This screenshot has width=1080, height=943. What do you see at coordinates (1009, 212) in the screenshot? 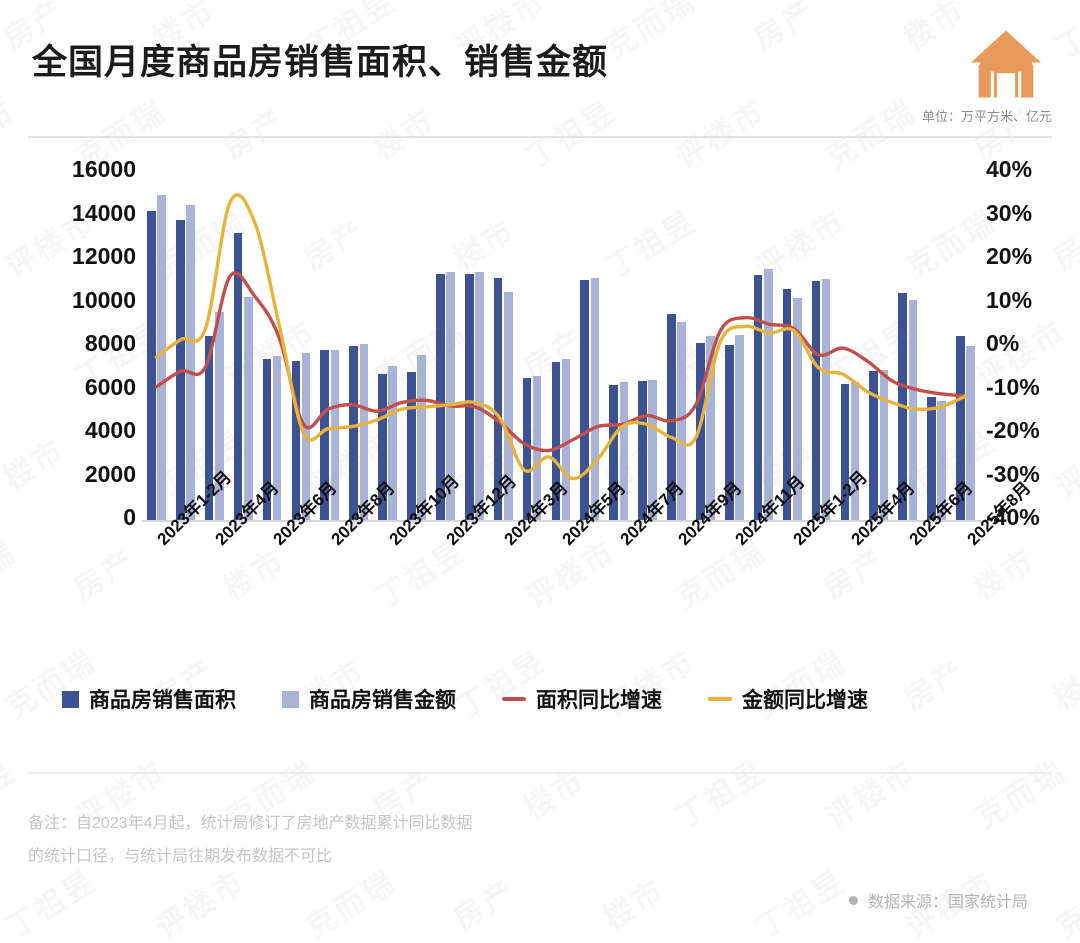
I see `y-axis-right-tick: 30%` at bounding box center [1009, 212].